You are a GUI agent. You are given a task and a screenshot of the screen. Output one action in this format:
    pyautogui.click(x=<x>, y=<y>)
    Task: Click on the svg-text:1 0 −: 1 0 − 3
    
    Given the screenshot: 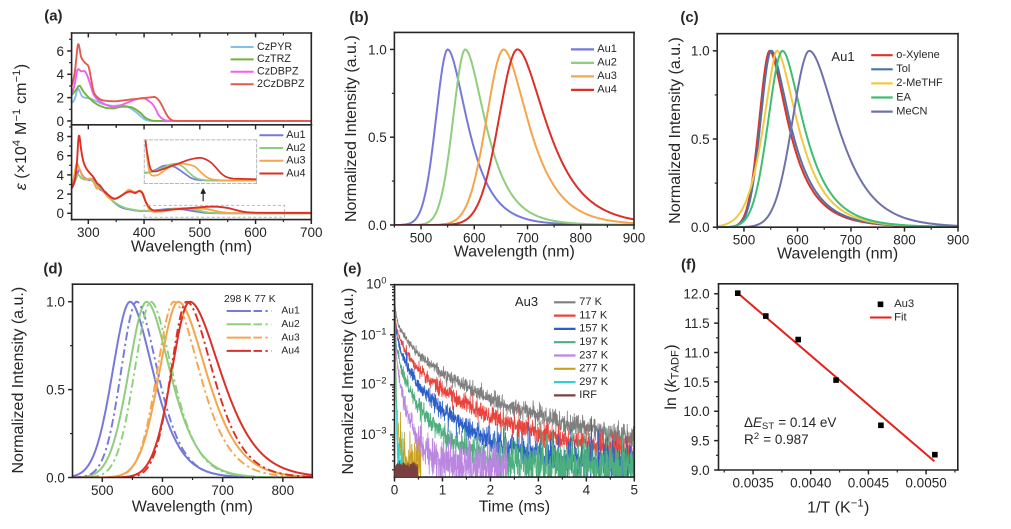 What is the action you would take?
    pyautogui.click(x=374, y=432)
    